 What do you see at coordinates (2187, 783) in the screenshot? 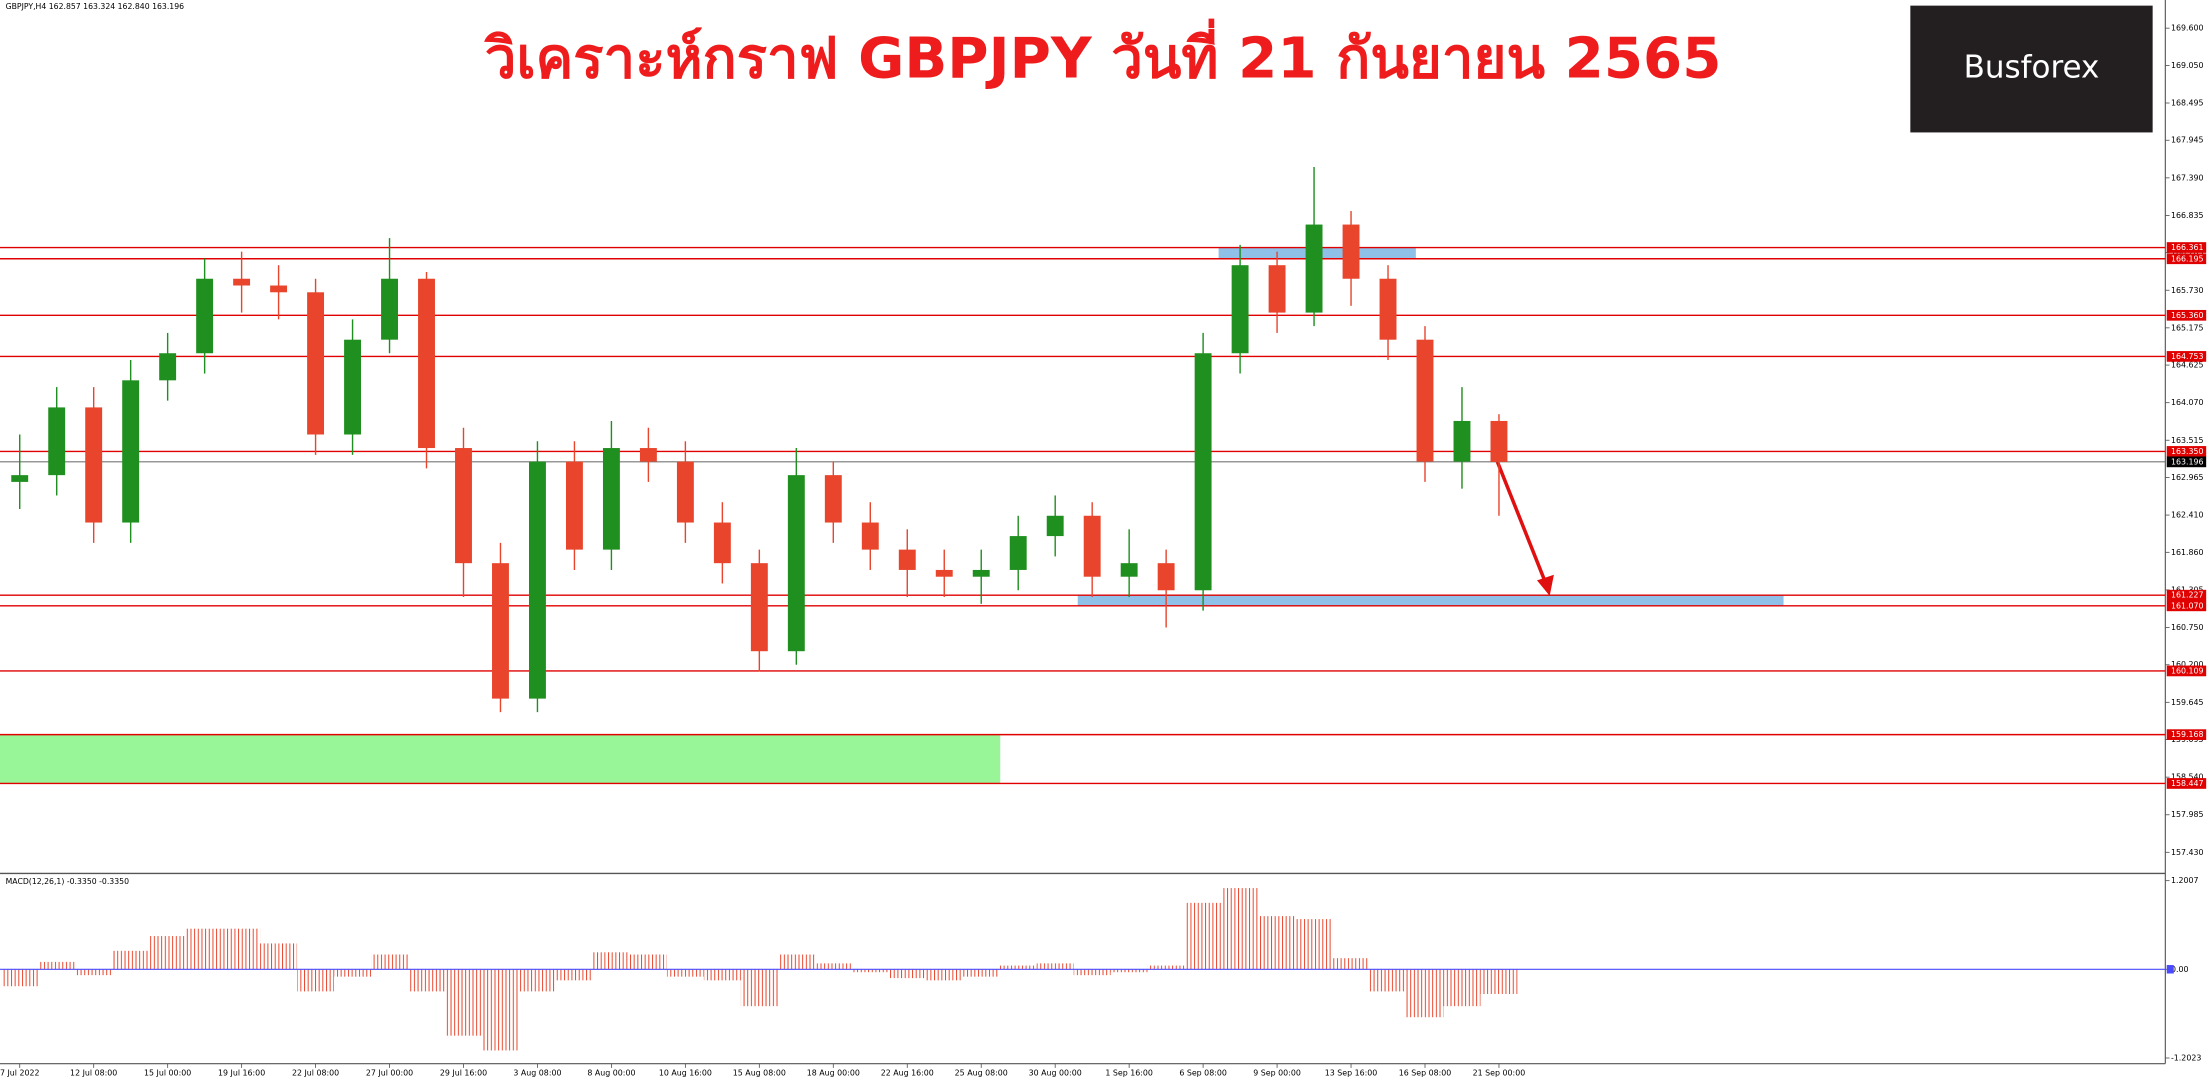
I see `level-label: 158.447` at bounding box center [2187, 783].